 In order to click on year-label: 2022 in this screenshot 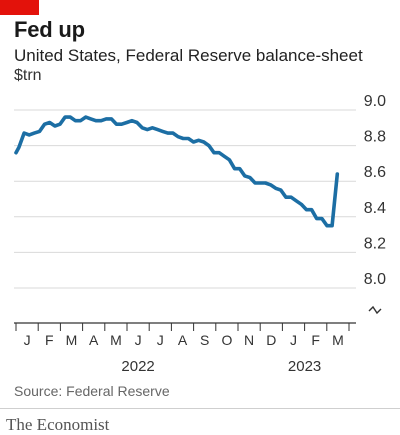, I will do `click(137, 366)`.